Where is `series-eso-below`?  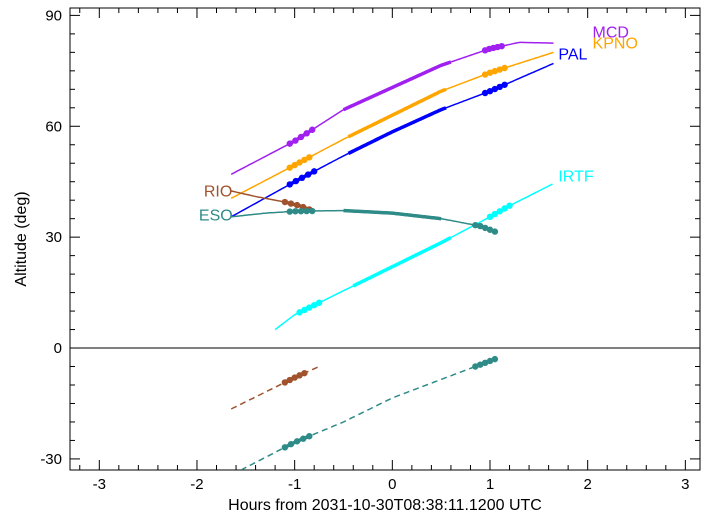 series-eso-below is located at coordinates (369, 412).